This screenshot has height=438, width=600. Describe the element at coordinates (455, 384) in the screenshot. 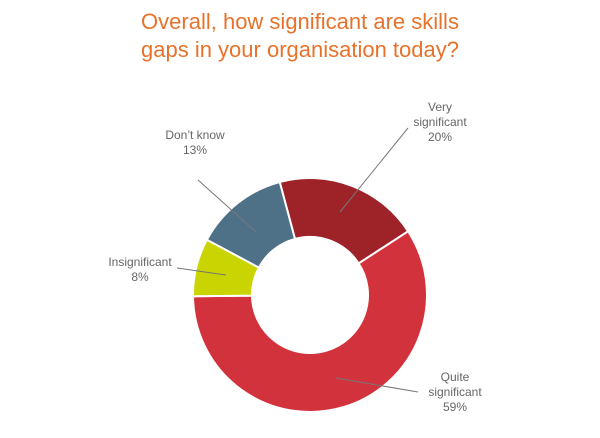

I see `segment-label: Quite significant` at that location.